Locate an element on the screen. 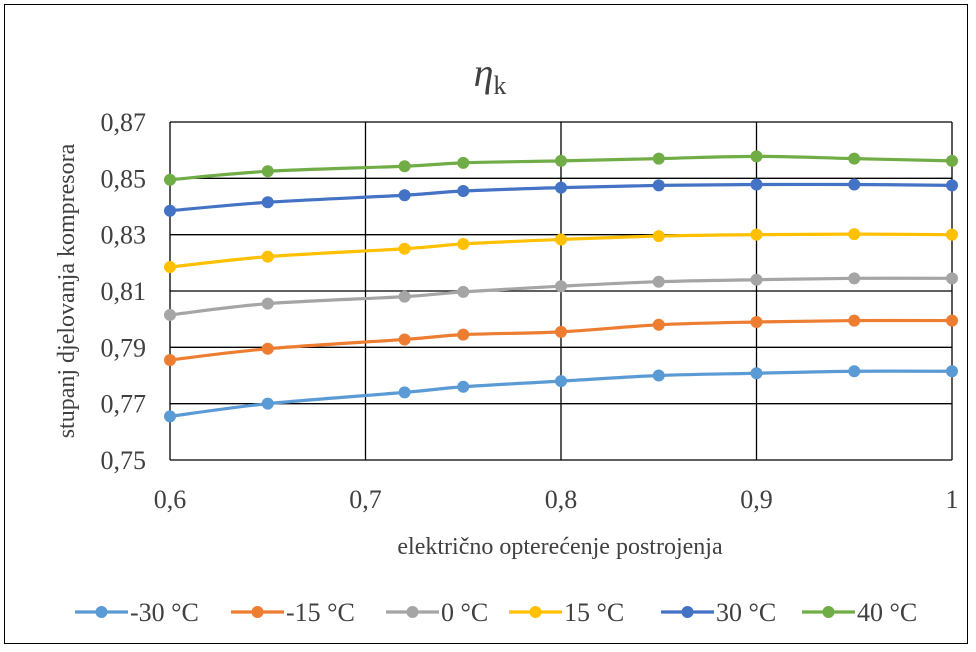 This screenshot has height=652, width=976. x-tick-label: 0,9 is located at coordinates (756, 499).